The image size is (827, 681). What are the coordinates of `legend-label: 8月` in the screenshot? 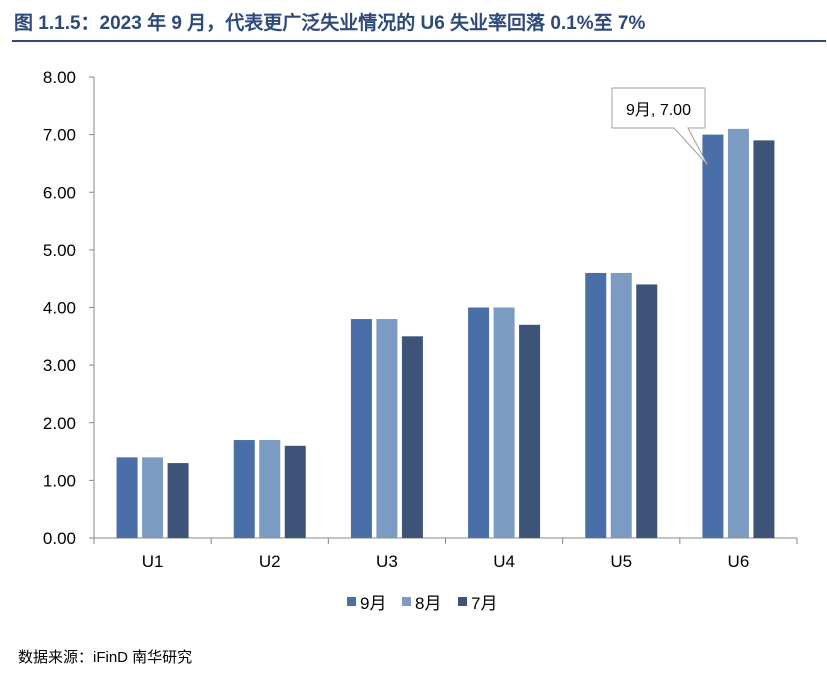 It's located at (428, 603).